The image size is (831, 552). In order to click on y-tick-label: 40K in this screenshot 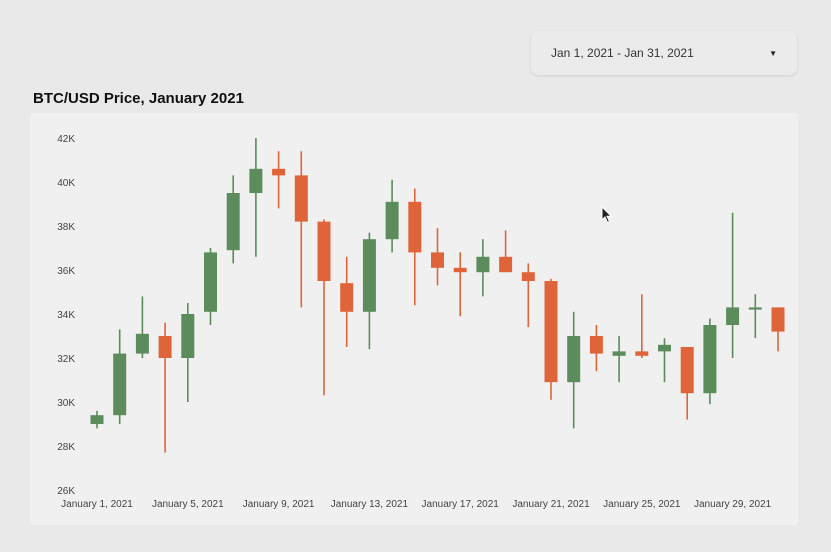, I will do `click(66, 183)`.